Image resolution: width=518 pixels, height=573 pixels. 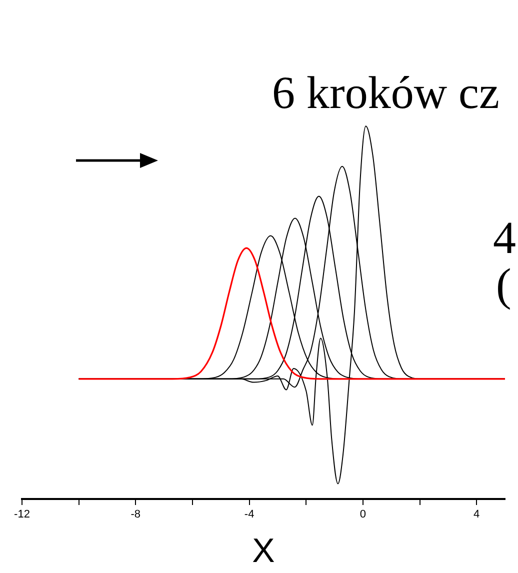 What do you see at coordinates (363, 514) in the screenshot?
I see `x-tick-label: 0` at bounding box center [363, 514].